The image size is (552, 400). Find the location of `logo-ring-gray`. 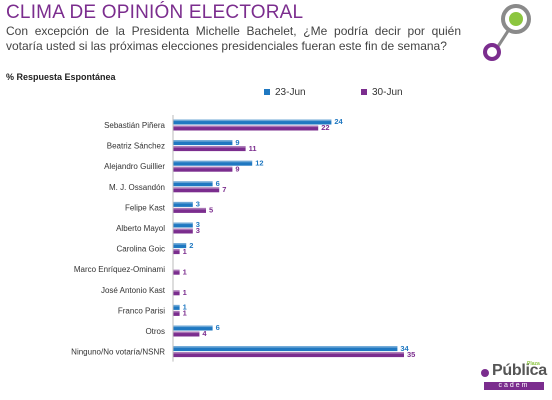

logo-ring-gray is located at coordinates (516, 19).